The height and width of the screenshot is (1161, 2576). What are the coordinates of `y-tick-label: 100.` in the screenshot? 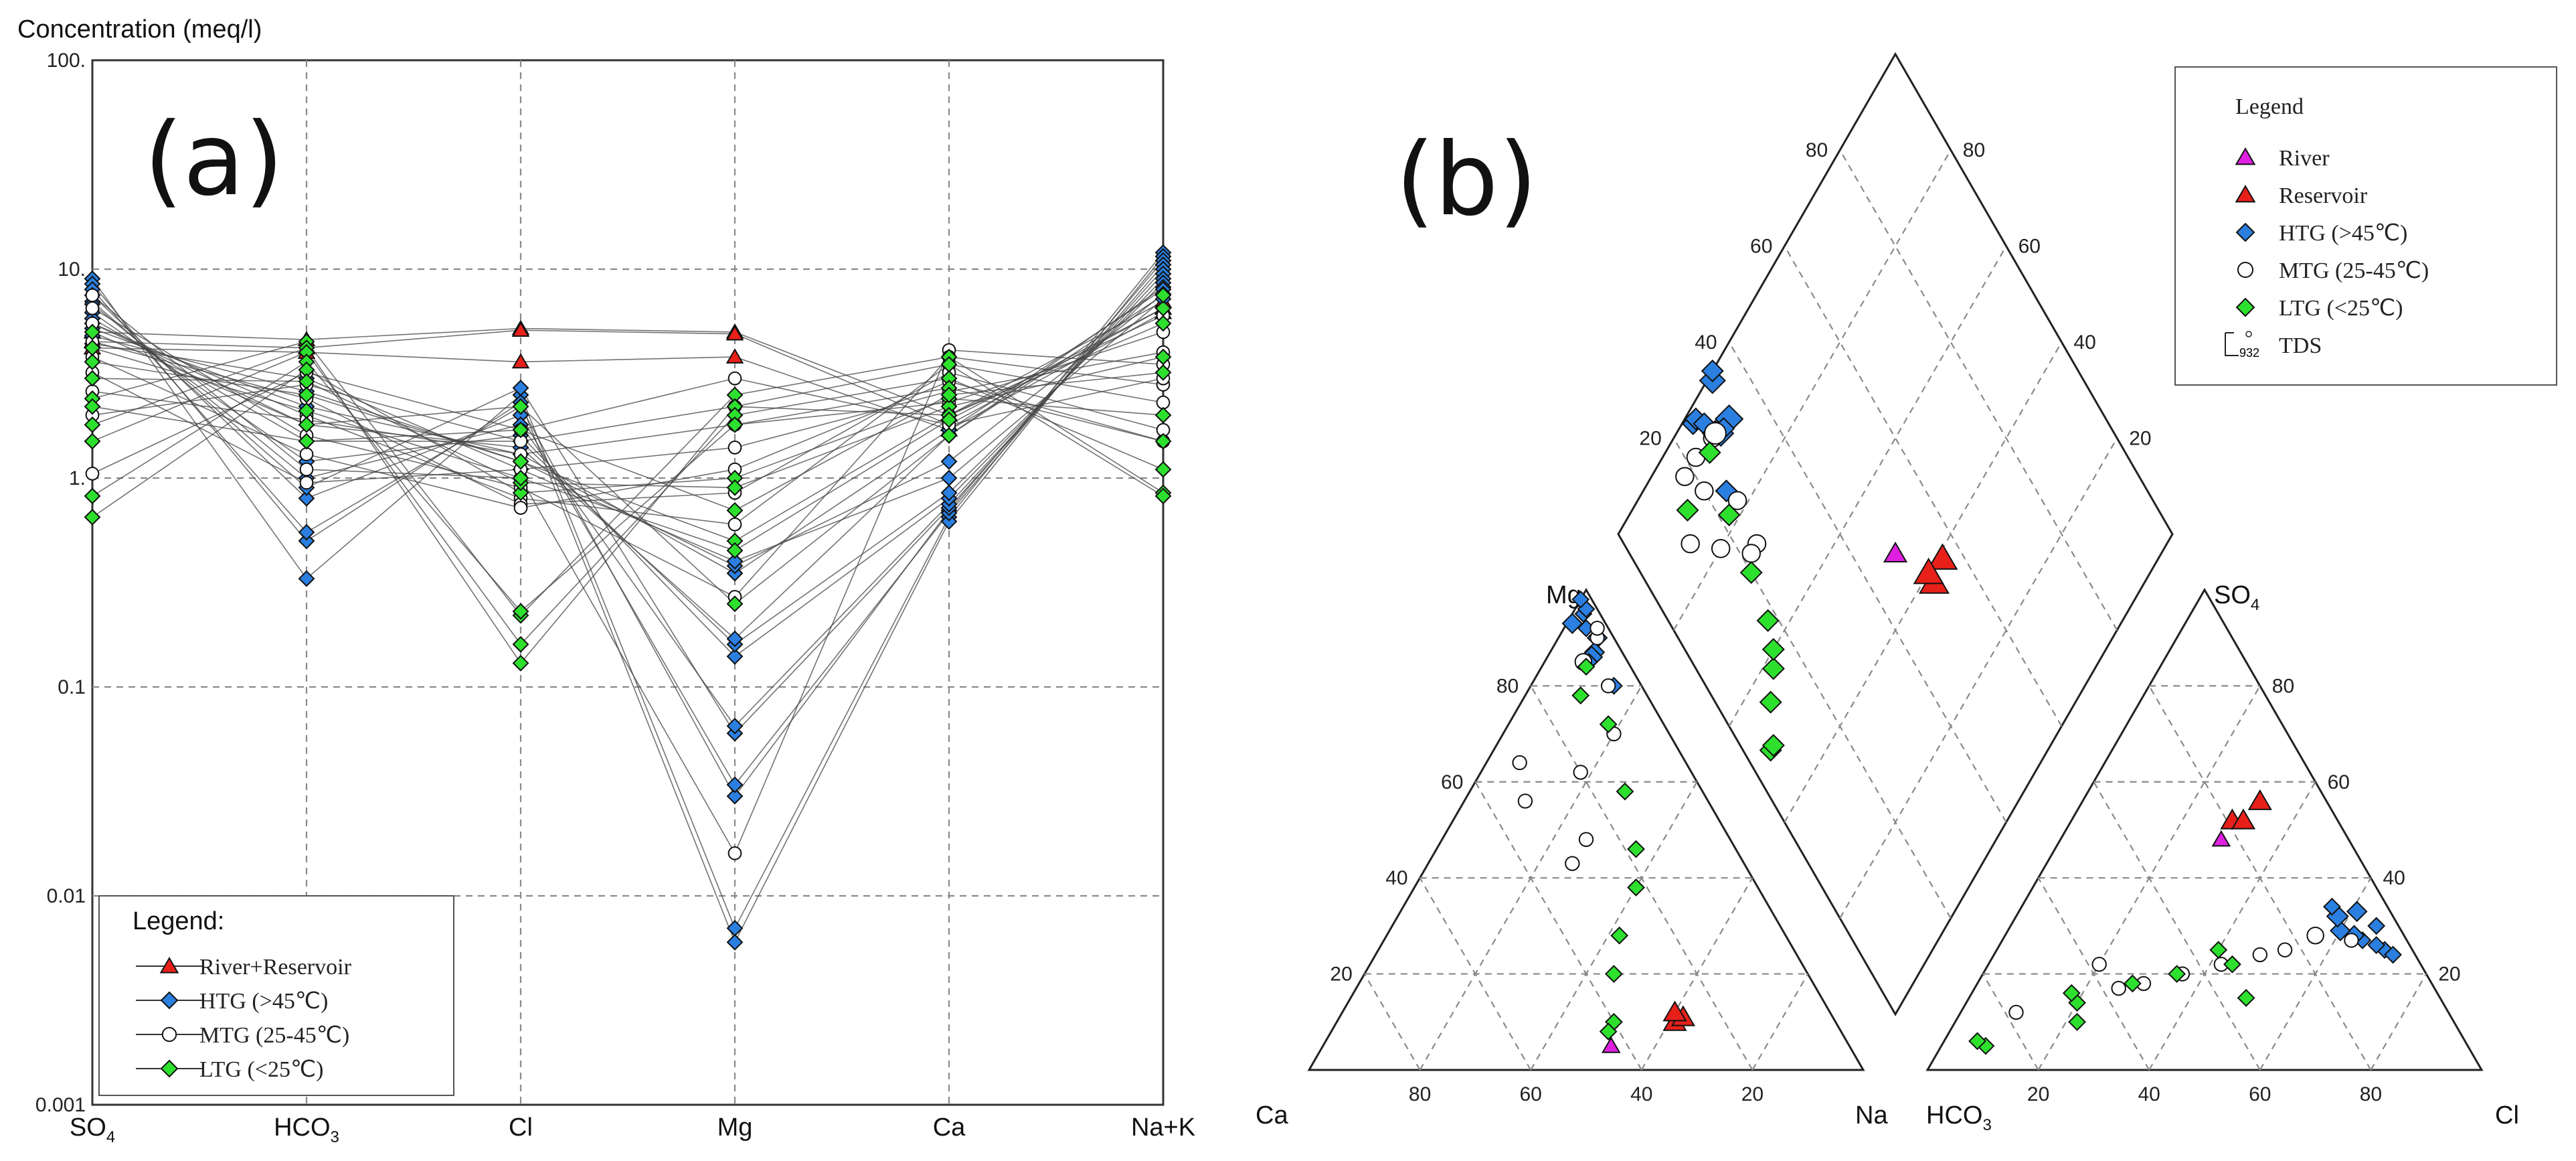 It's located at (66, 61).